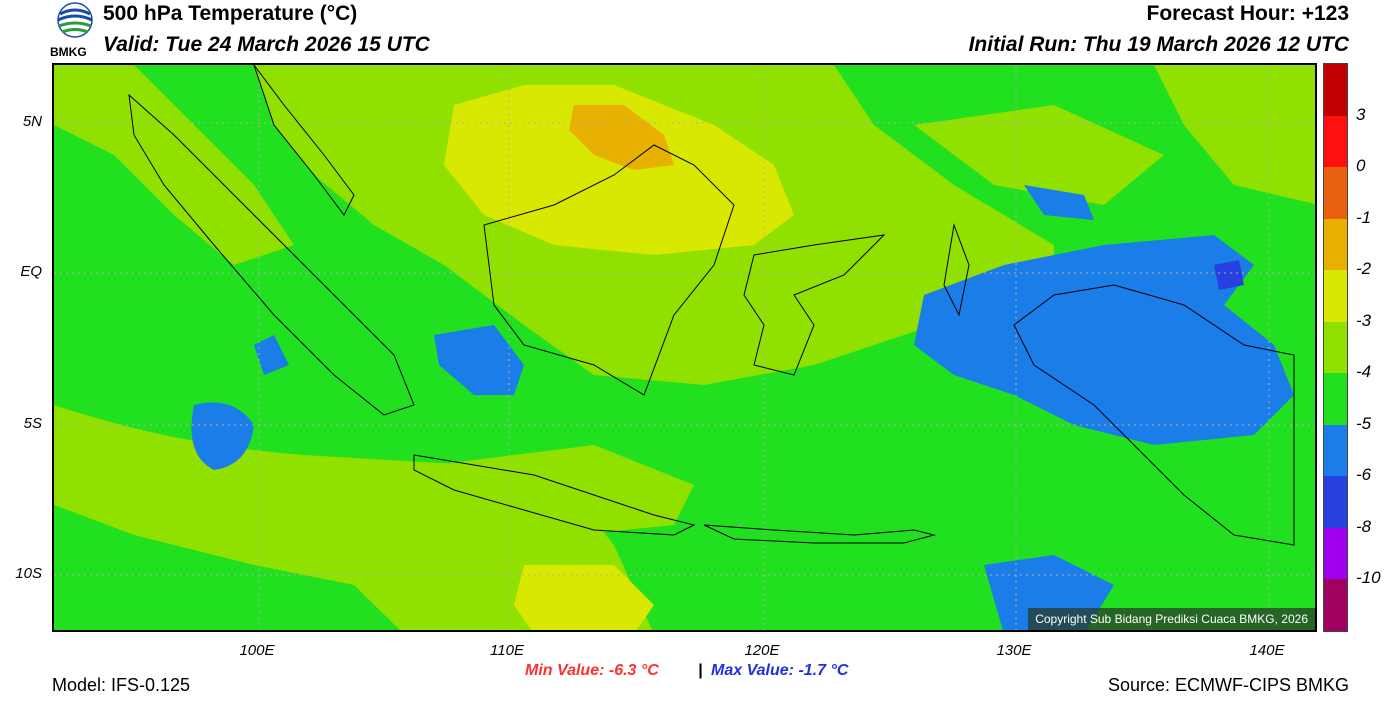 The image size is (1400, 709). I want to click on max-value: Max Value: -1.7 °C, so click(780, 670).